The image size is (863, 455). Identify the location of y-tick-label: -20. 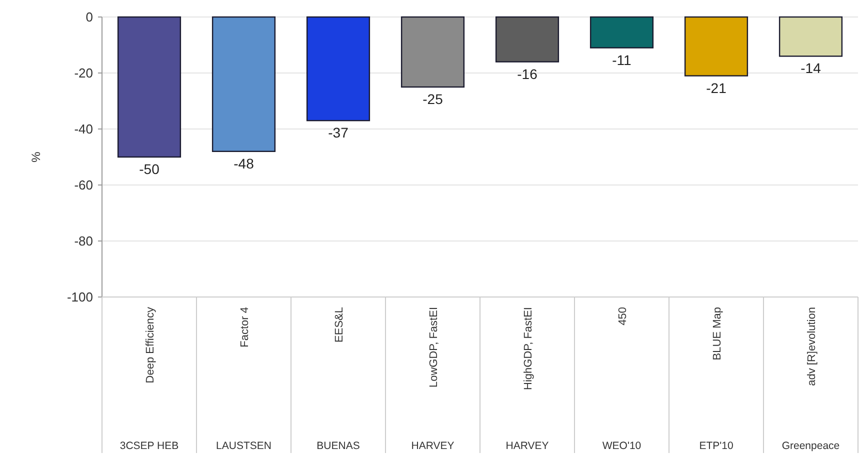
(83, 73).